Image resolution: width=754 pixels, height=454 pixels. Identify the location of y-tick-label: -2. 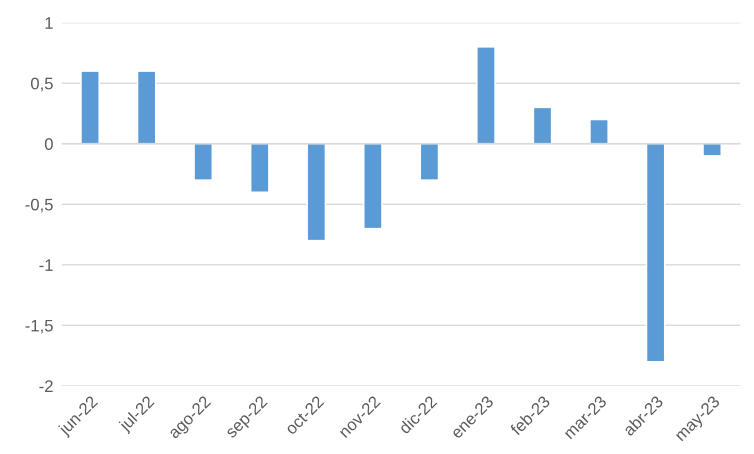
(46, 386).